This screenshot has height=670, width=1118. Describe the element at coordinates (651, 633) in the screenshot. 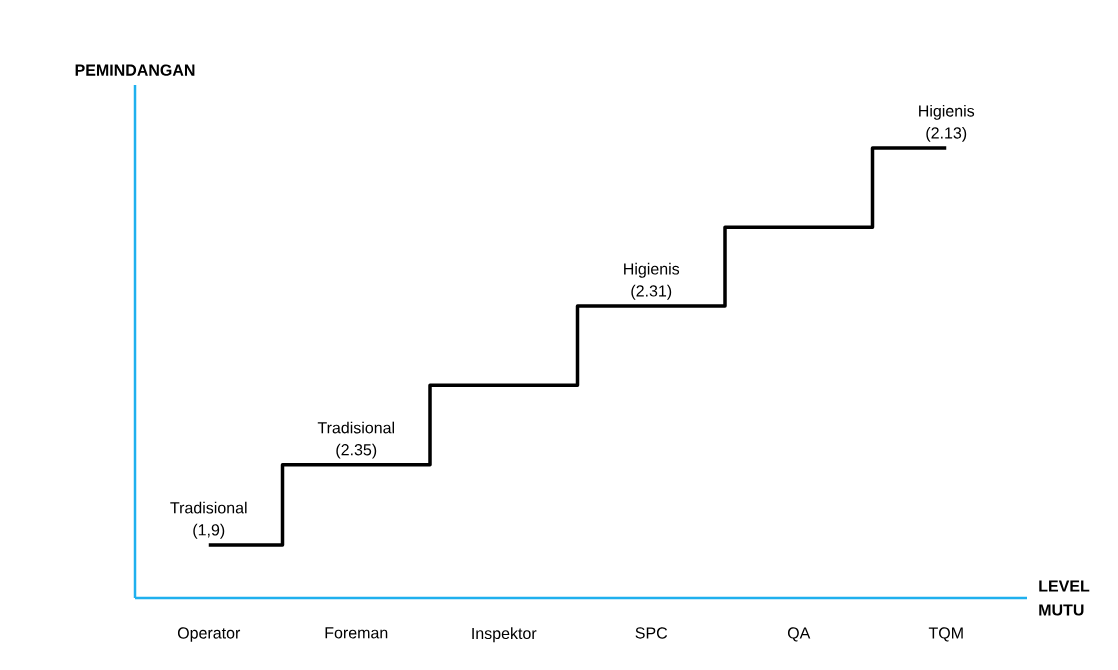

I see `x-tick-label: SPC` at that location.